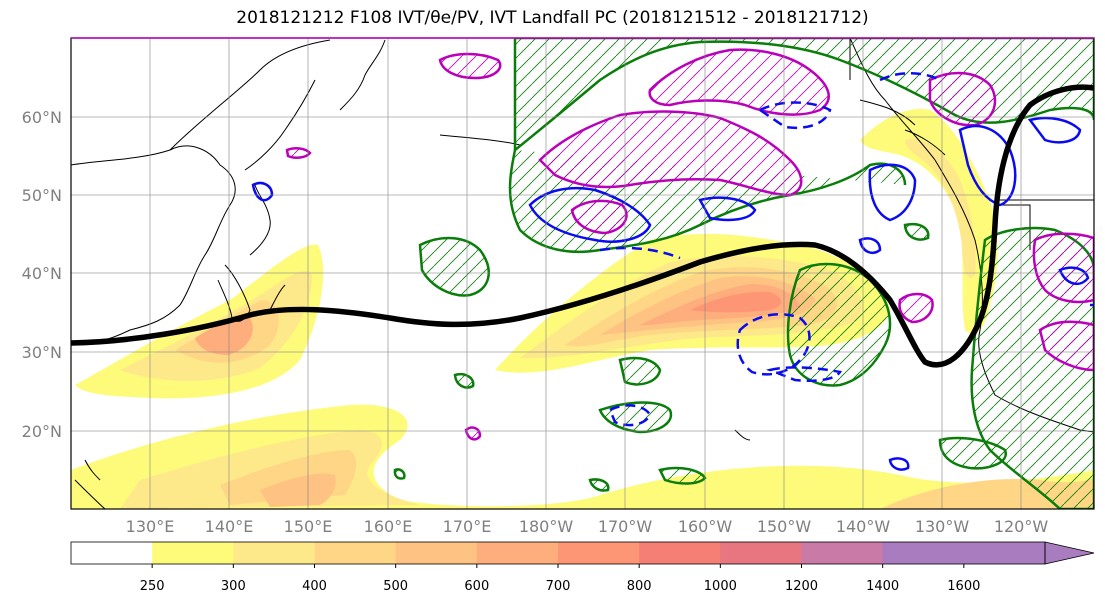 This screenshot has height=603, width=1105. Describe the element at coordinates (42, 195) in the screenshot. I see `lat-label-50: 50°N` at that location.